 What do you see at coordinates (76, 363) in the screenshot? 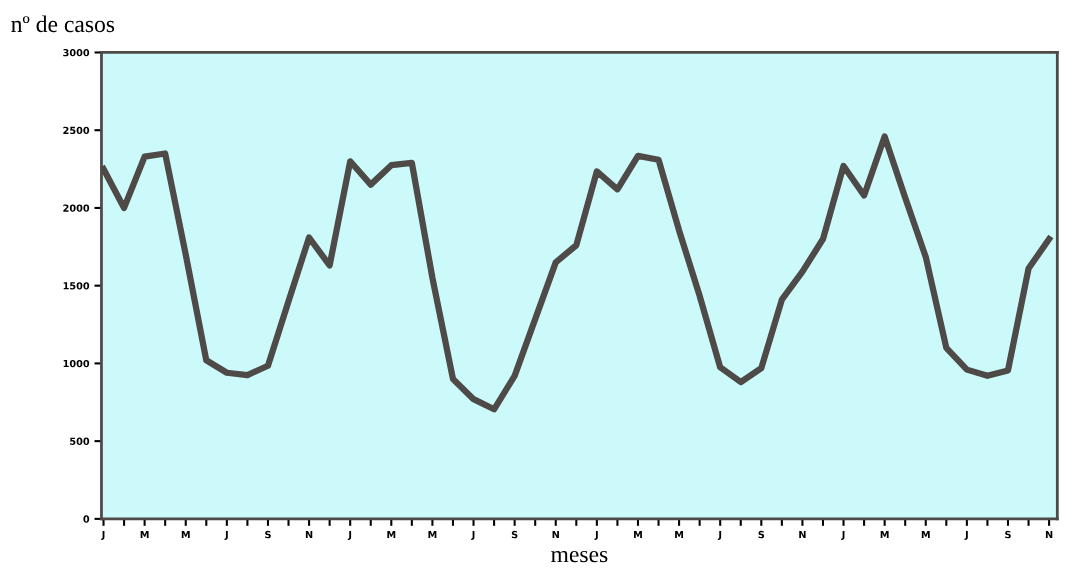
I see `y-tick-label: 1000` at bounding box center [76, 363].